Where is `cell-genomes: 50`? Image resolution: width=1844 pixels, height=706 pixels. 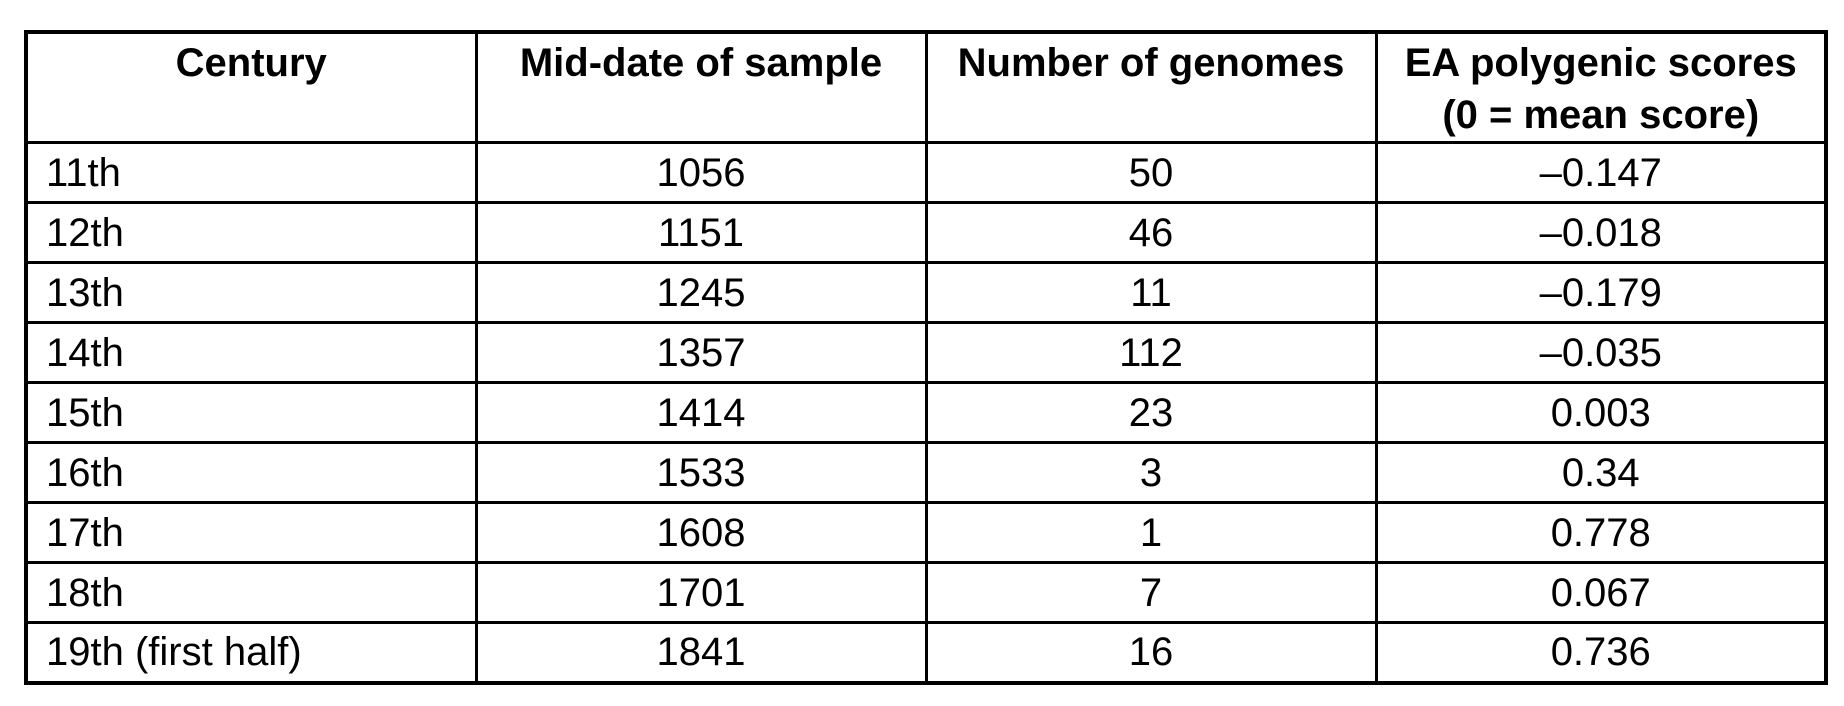
cell-genomes: 50 is located at coordinates (1151, 172).